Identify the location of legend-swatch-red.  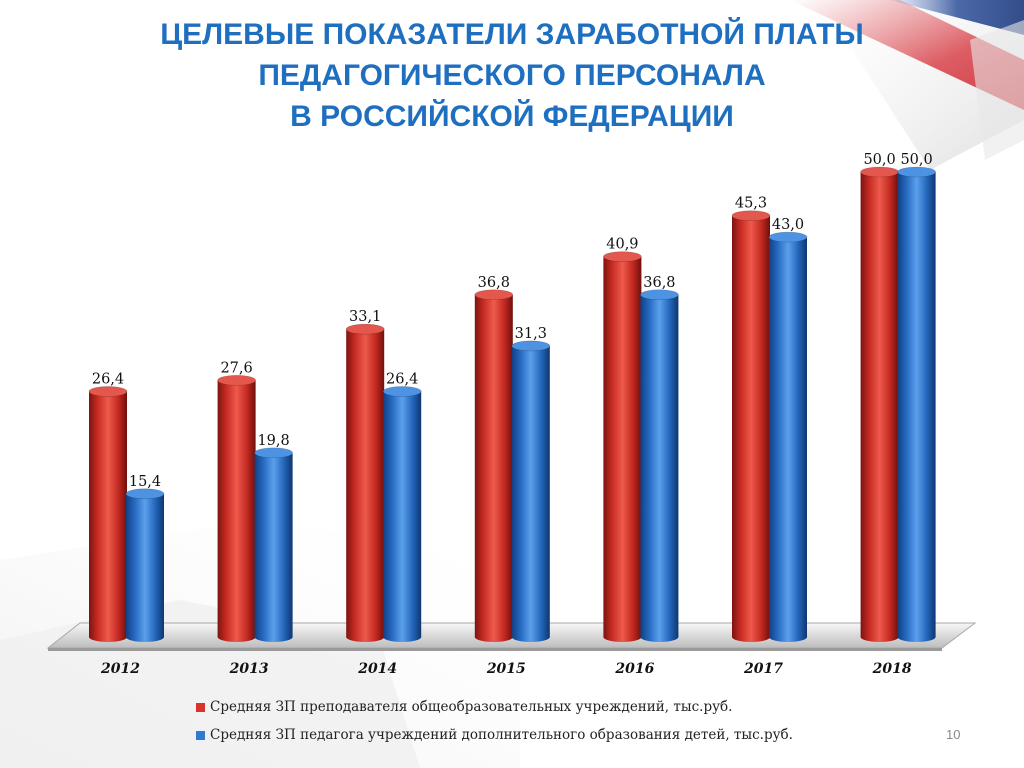
(200, 707).